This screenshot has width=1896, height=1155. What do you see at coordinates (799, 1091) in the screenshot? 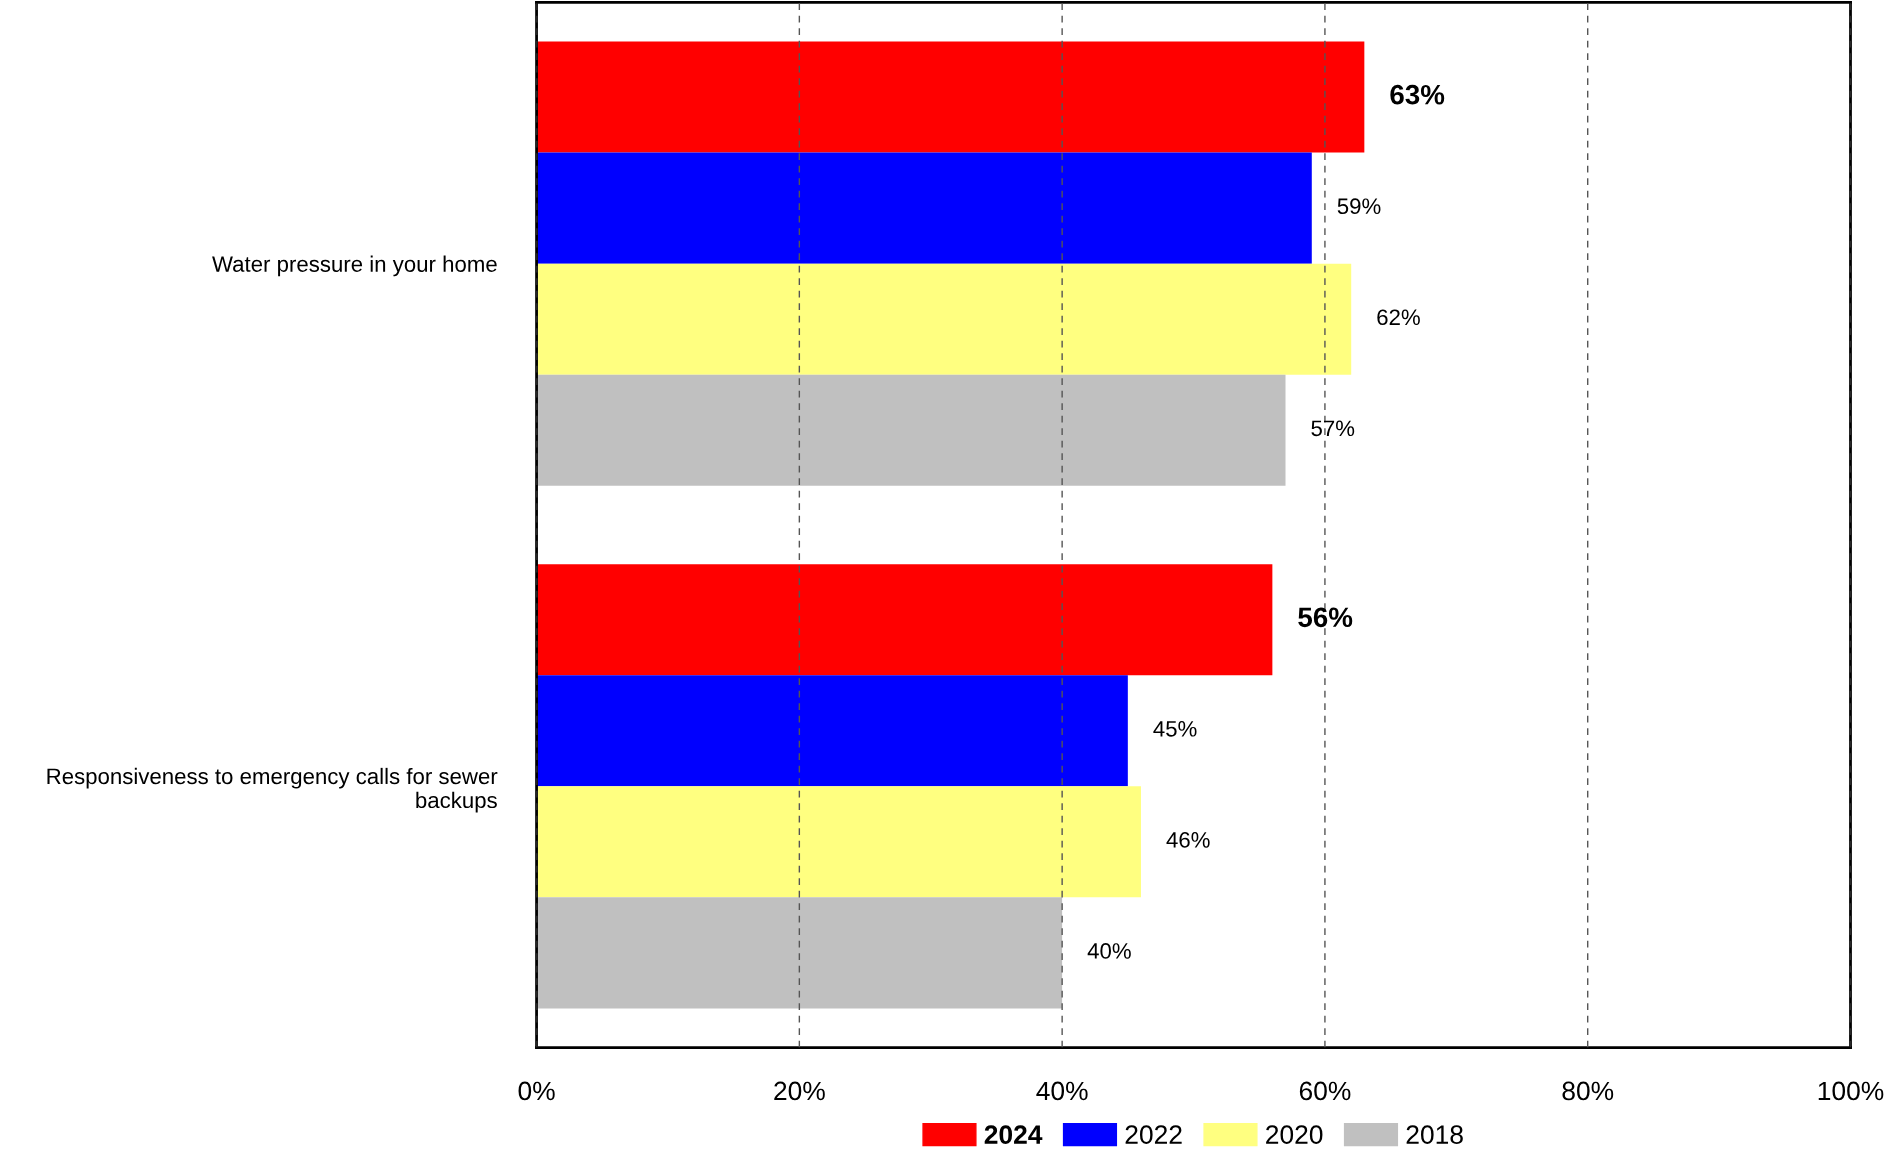
I see `x-tick-label: 20%` at bounding box center [799, 1091].